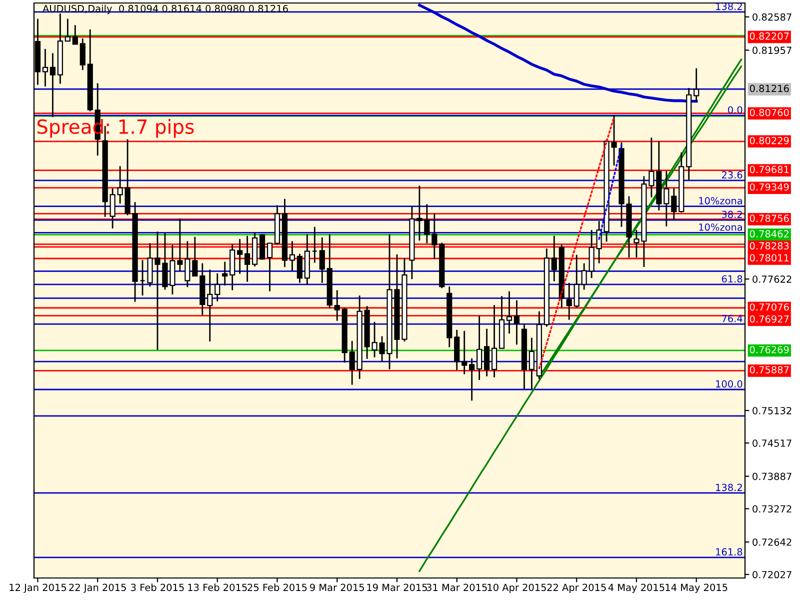 The width and height of the screenshot is (800, 600). Describe the element at coordinates (772, 410) in the screenshot. I see `y-tick-label: 0.75132` at that location.